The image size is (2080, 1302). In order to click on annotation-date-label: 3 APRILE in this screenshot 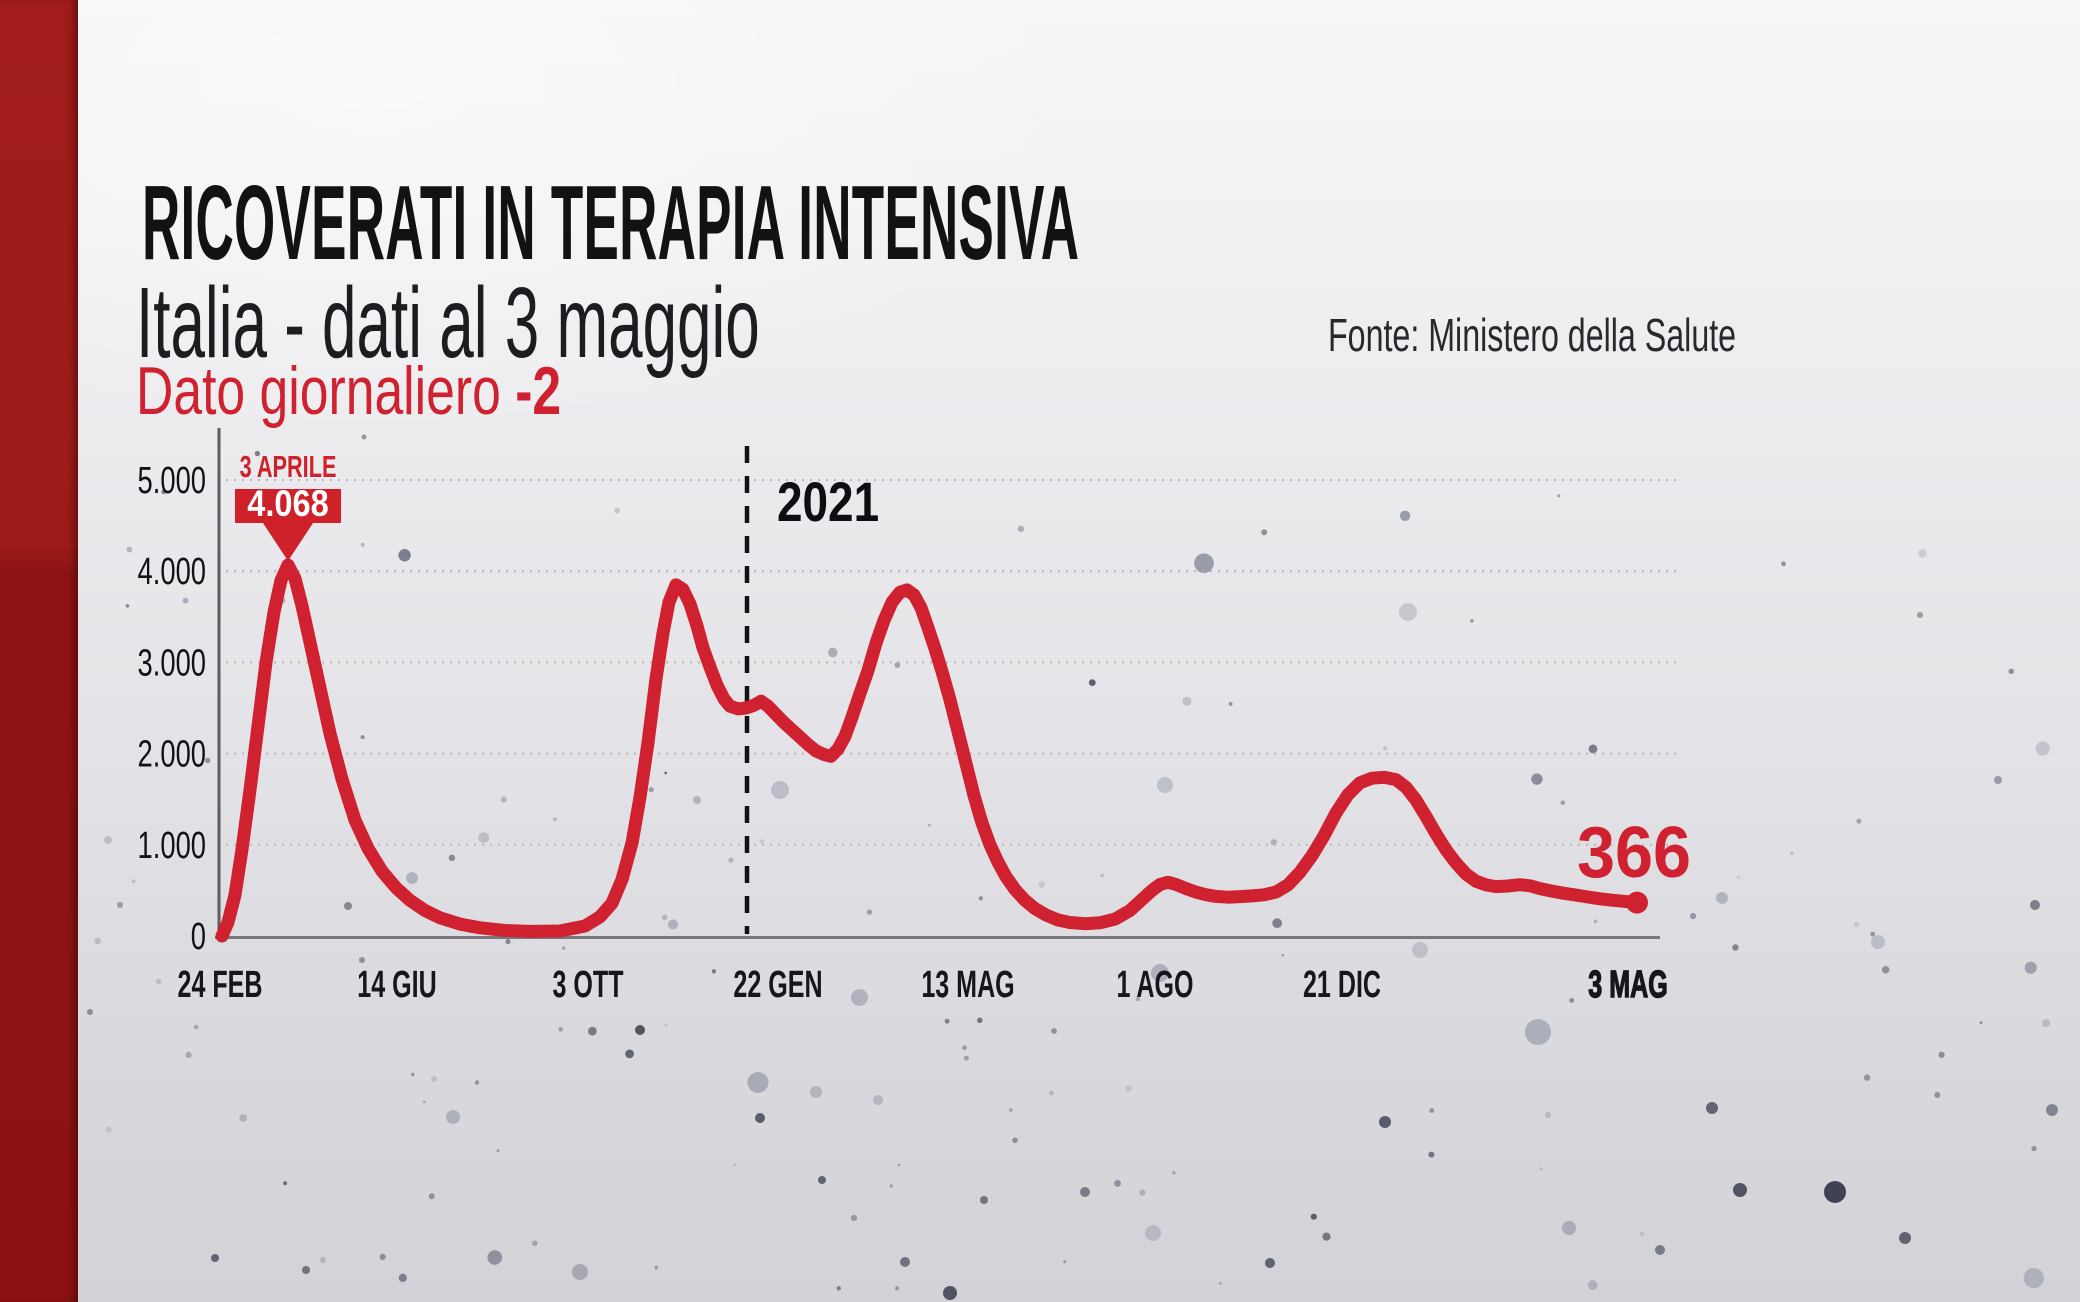, I will do `click(288, 466)`.